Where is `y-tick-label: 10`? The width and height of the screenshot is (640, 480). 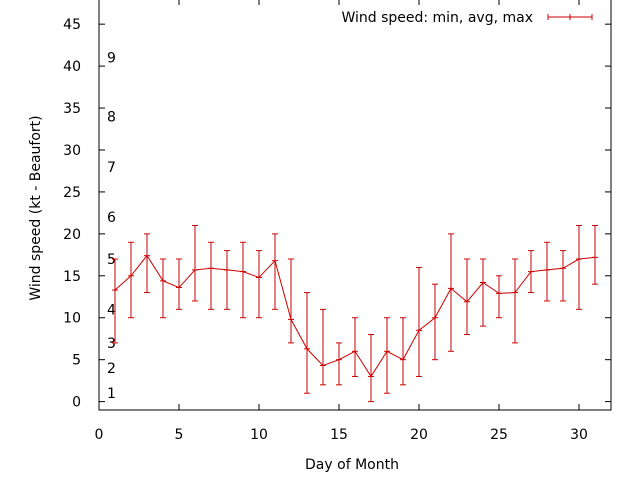 y-tick-label: 10 is located at coordinates (72, 319).